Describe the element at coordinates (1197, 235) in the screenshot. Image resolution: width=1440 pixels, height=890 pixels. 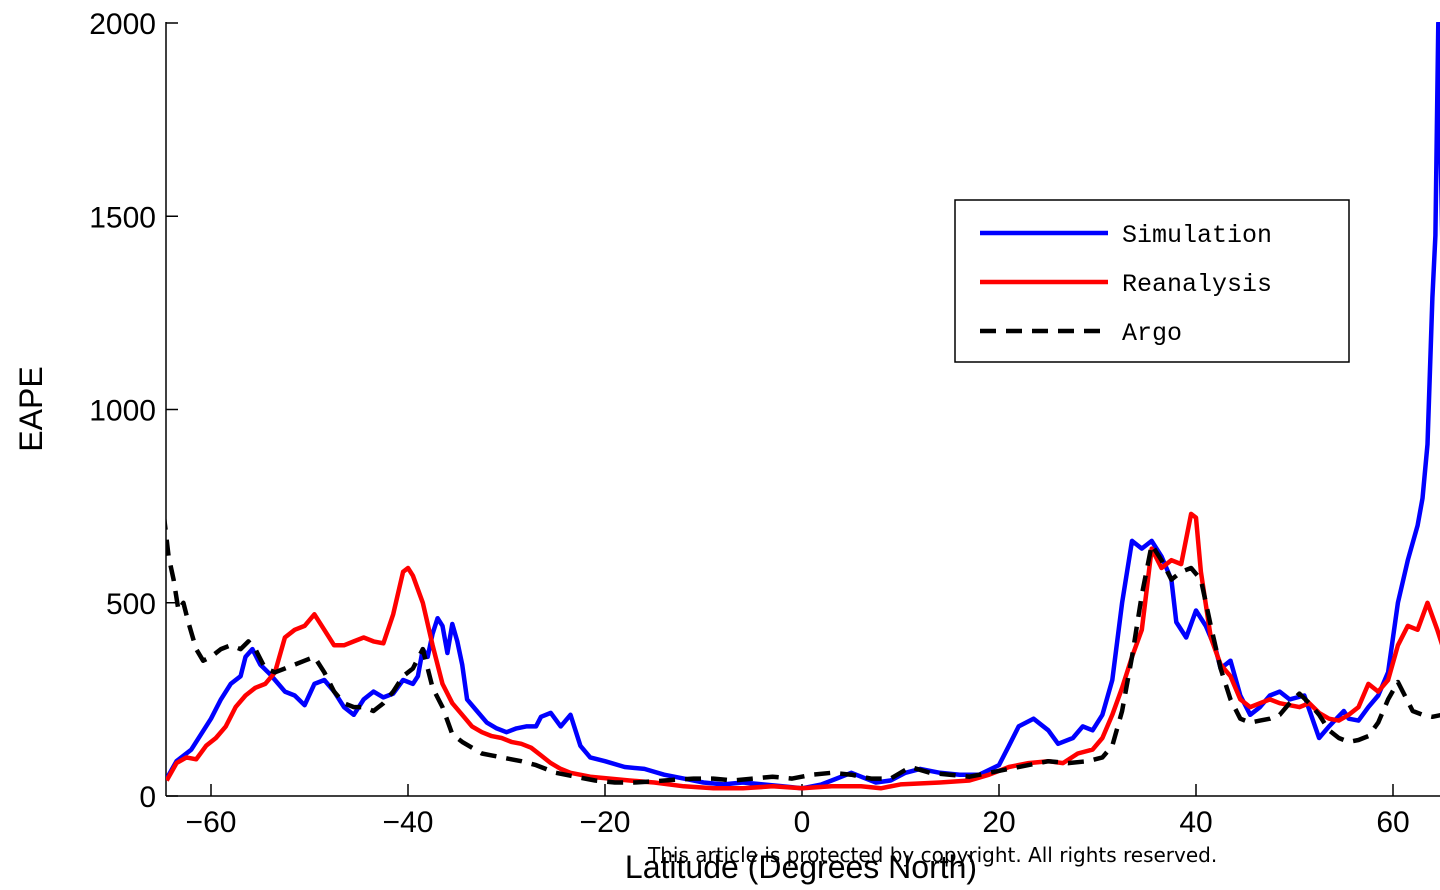
I see `legend-label-simulation: Simulation` at that location.